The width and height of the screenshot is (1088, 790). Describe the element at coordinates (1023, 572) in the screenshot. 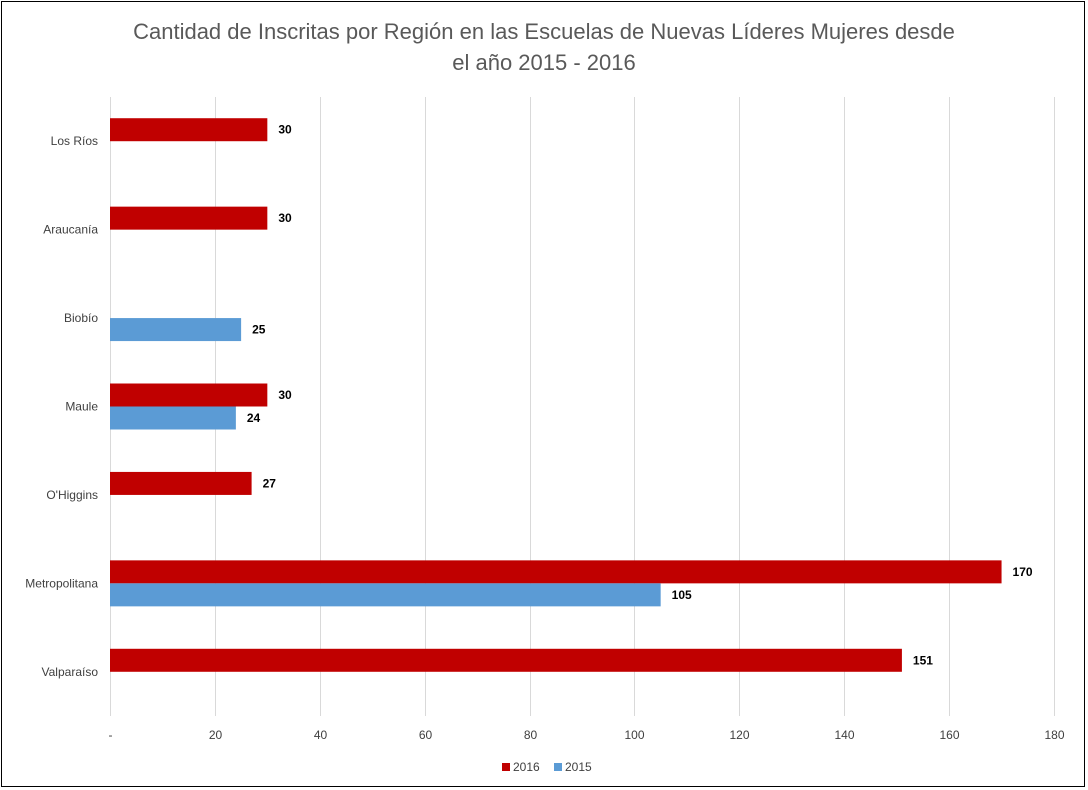

I see `data-label: 170` at that location.